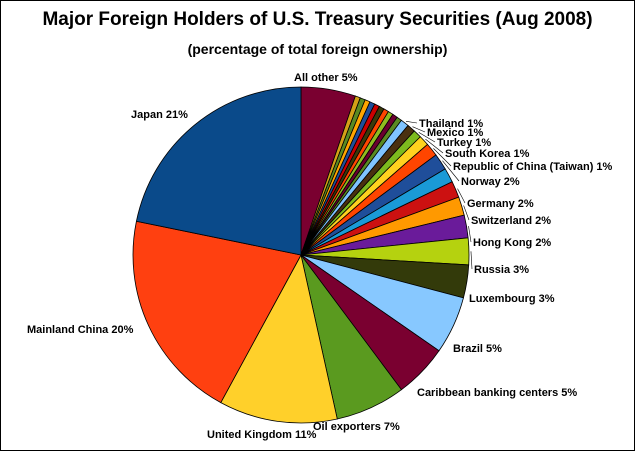 The height and width of the screenshot is (451, 635). I want to click on slice-label: Mexico 1%, so click(455, 133).